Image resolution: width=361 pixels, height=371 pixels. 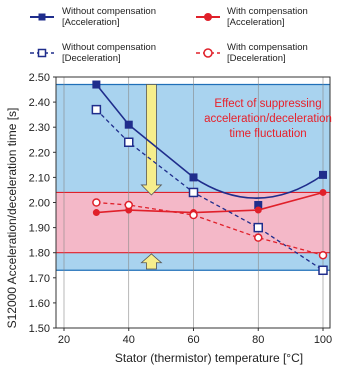 What do you see at coordinates (39, 254) in the screenshot?
I see `y-tick-label-3: 1.80` at bounding box center [39, 254].